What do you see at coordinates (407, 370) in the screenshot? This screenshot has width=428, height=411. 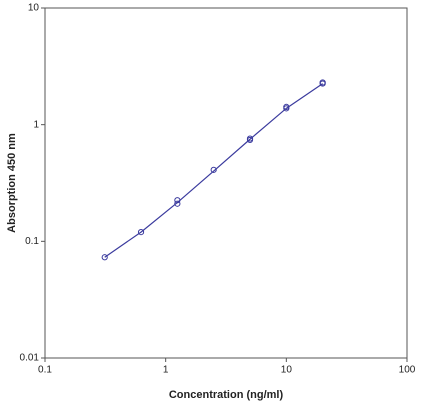 I see `x-tick-label: 100` at bounding box center [407, 370].